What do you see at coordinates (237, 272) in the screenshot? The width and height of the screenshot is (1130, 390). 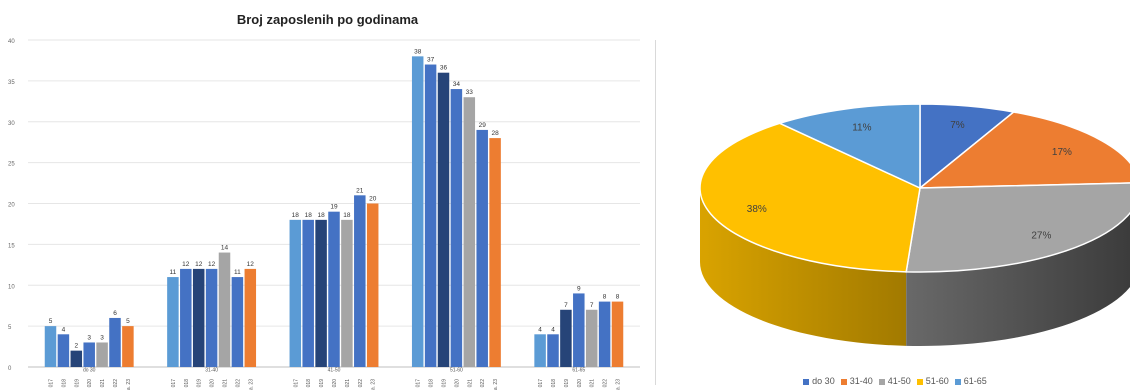 I see `bar-value-label: 11` at bounding box center [237, 272].